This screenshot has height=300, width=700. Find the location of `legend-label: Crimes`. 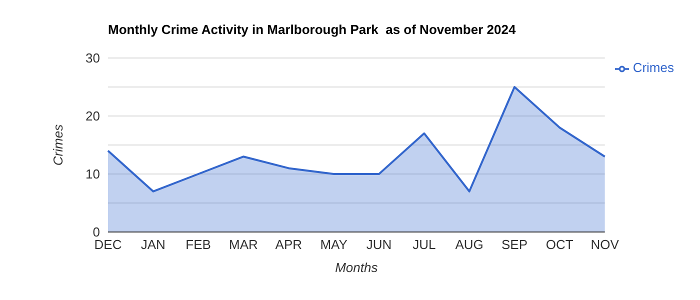

legend-label: Crimes is located at coordinates (653, 67).